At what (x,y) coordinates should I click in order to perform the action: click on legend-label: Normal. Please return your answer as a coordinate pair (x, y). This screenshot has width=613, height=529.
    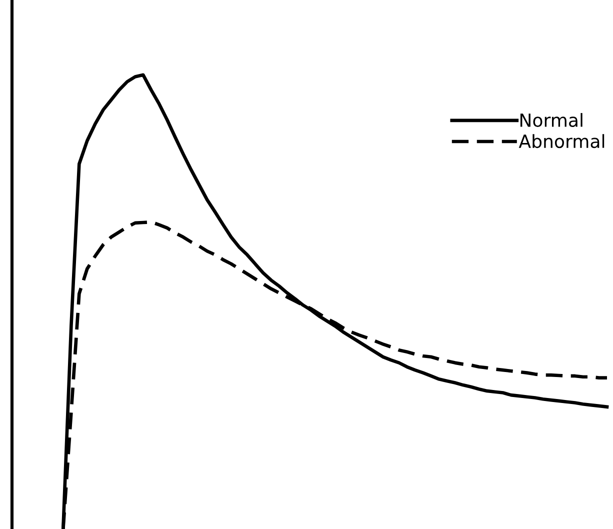
    Looking at the image, I should click on (551, 120).